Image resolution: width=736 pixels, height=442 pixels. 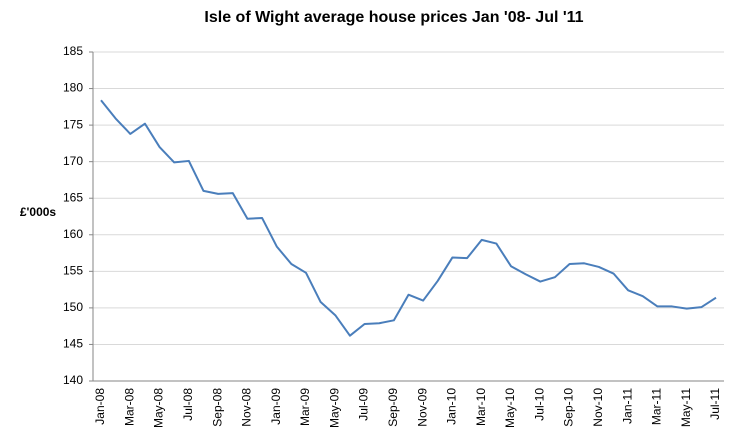 What do you see at coordinates (627, 406) in the screenshot?
I see `x-tick-label: Jan-11` at bounding box center [627, 406].